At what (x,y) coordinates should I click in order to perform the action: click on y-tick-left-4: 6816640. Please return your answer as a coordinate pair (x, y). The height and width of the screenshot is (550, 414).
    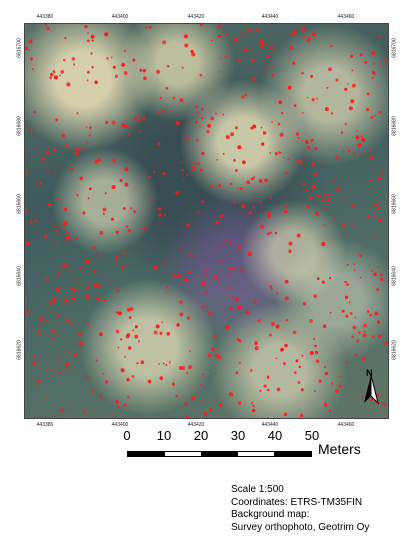
    Looking at the image, I should click on (19, 276).